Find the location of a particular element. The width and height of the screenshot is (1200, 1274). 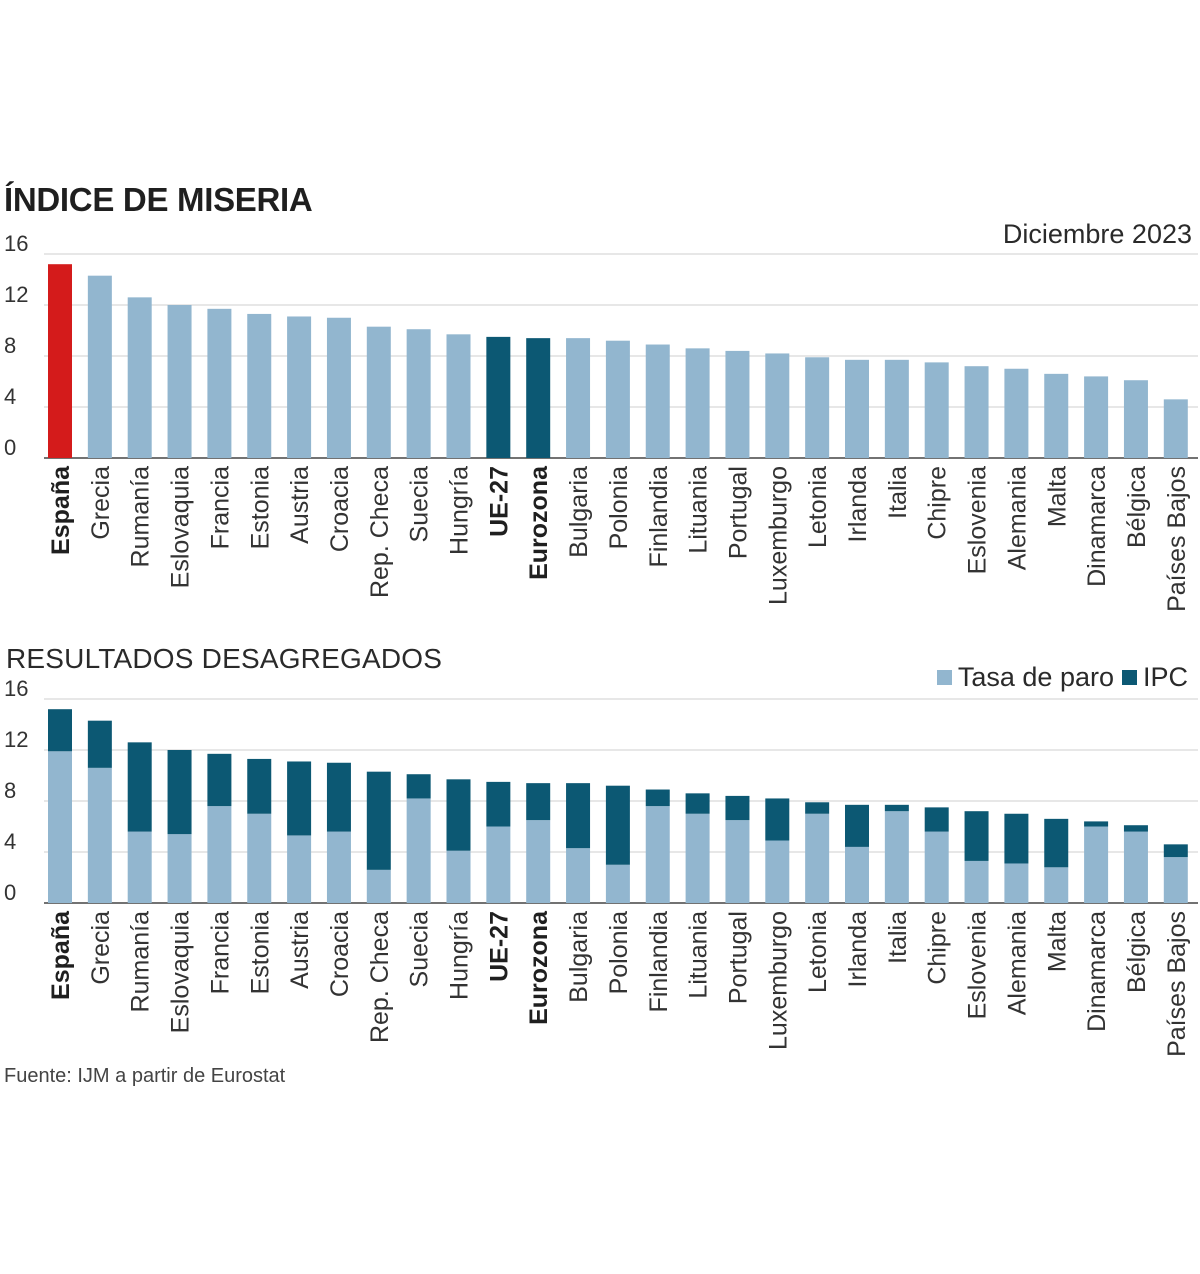

c1-bar-belgica is located at coordinates (1135, 419).